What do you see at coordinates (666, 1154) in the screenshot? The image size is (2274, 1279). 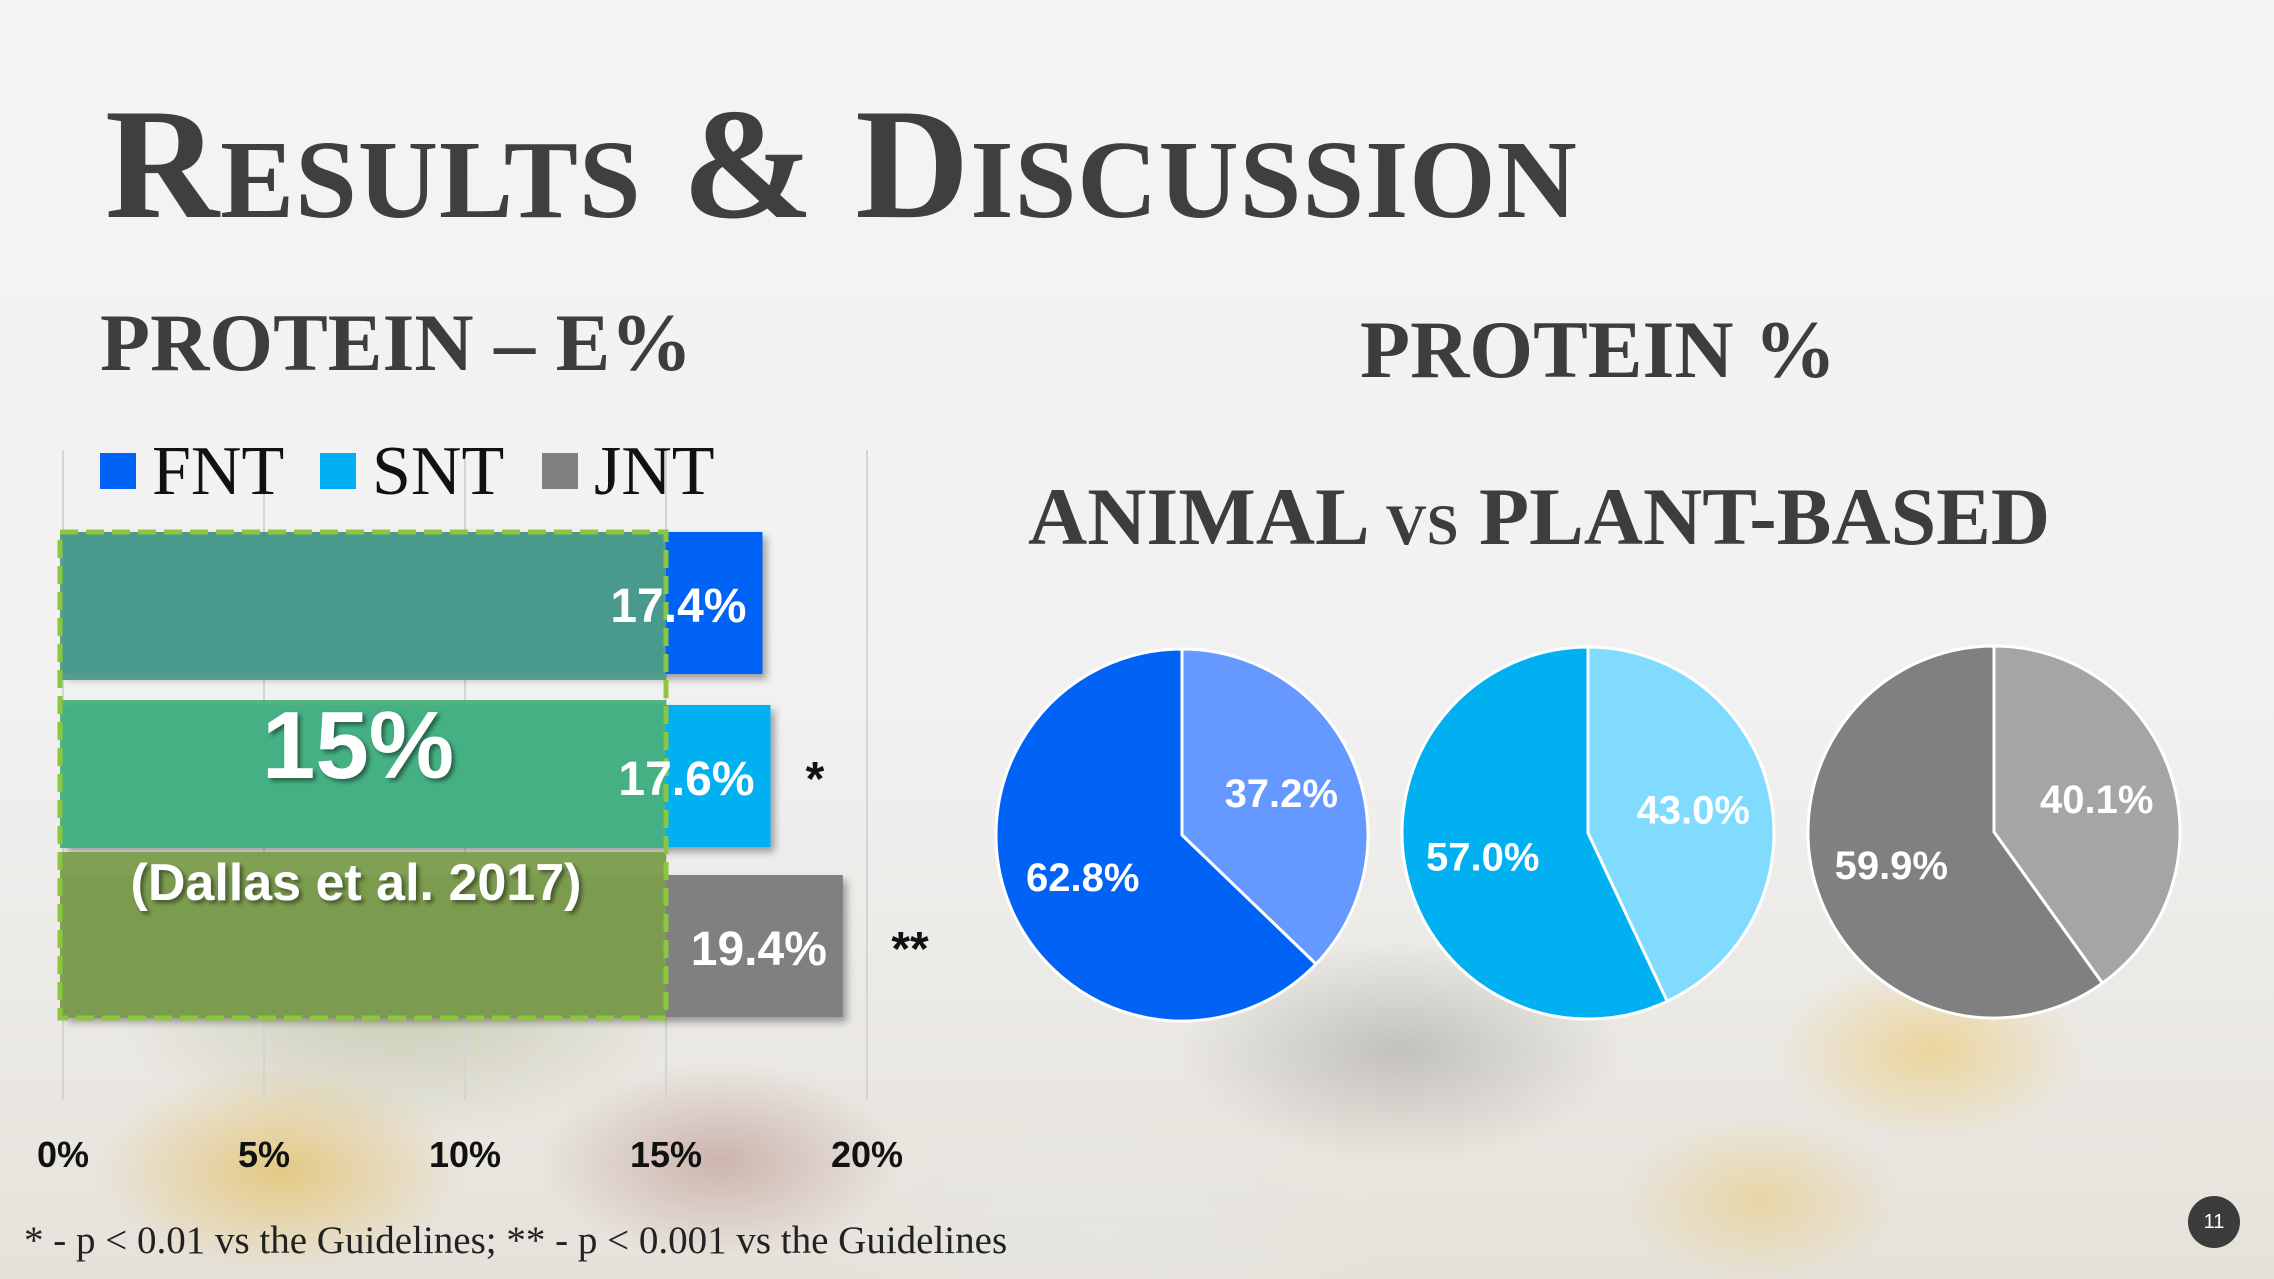 I see `x-tick-label: 15%` at bounding box center [666, 1154].